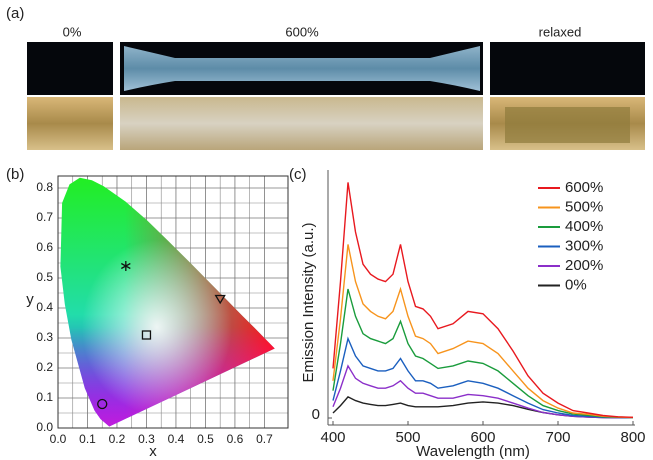 The height and width of the screenshot is (460, 653). I want to click on y-axis-label: y, so click(30, 299).